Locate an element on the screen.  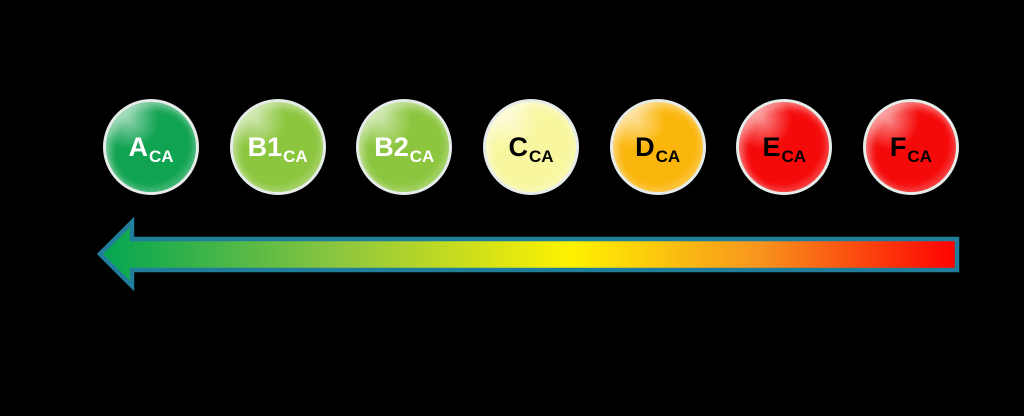
rating-circle-f-ca: F CA is located at coordinates (910, 147).